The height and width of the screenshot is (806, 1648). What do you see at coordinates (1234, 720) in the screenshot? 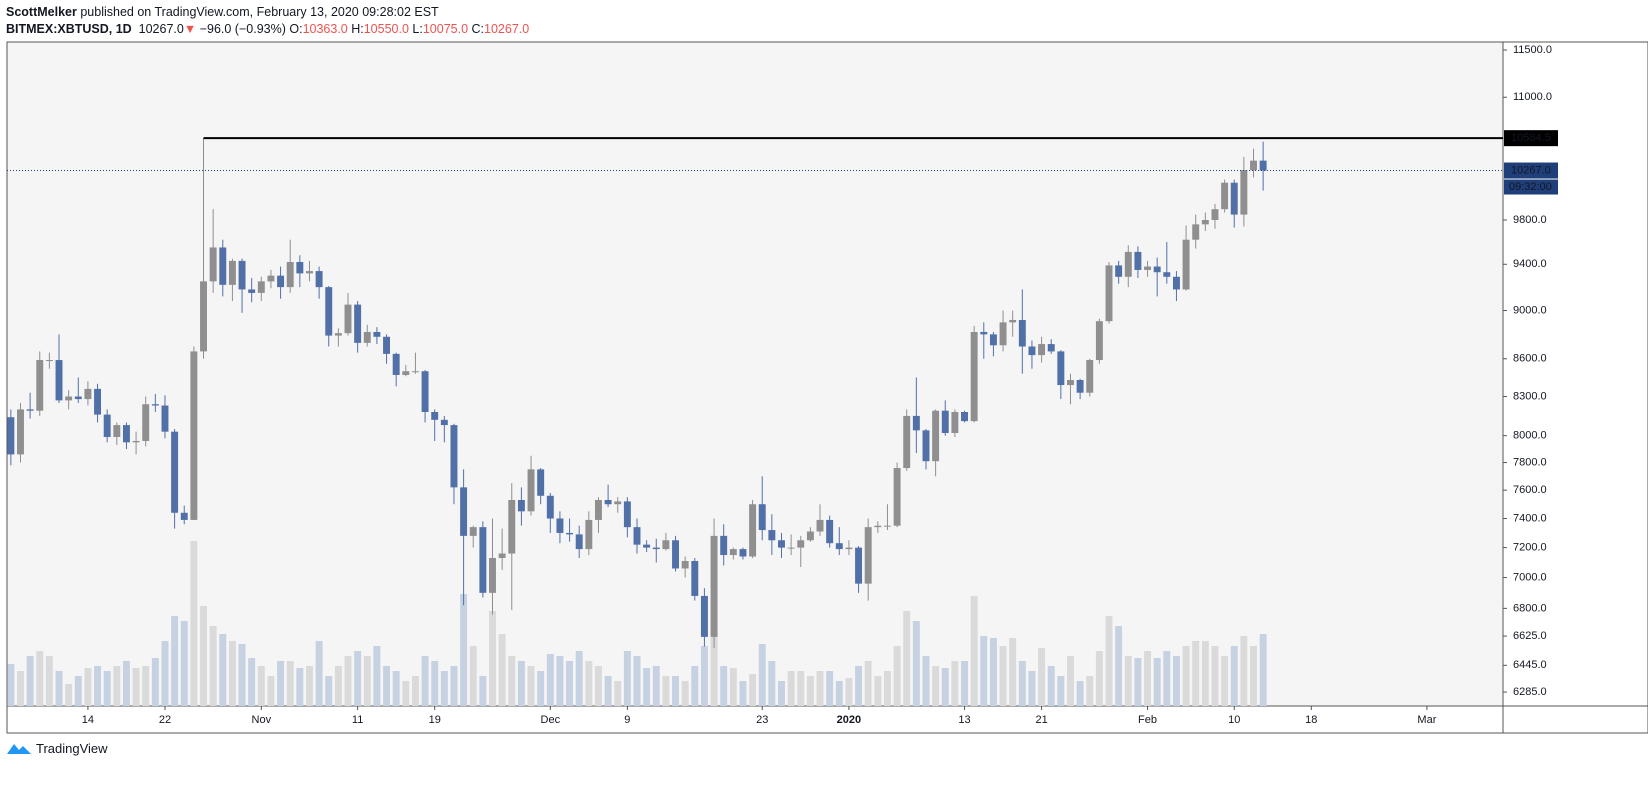
I see `x-tick-label: 10` at bounding box center [1234, 720].